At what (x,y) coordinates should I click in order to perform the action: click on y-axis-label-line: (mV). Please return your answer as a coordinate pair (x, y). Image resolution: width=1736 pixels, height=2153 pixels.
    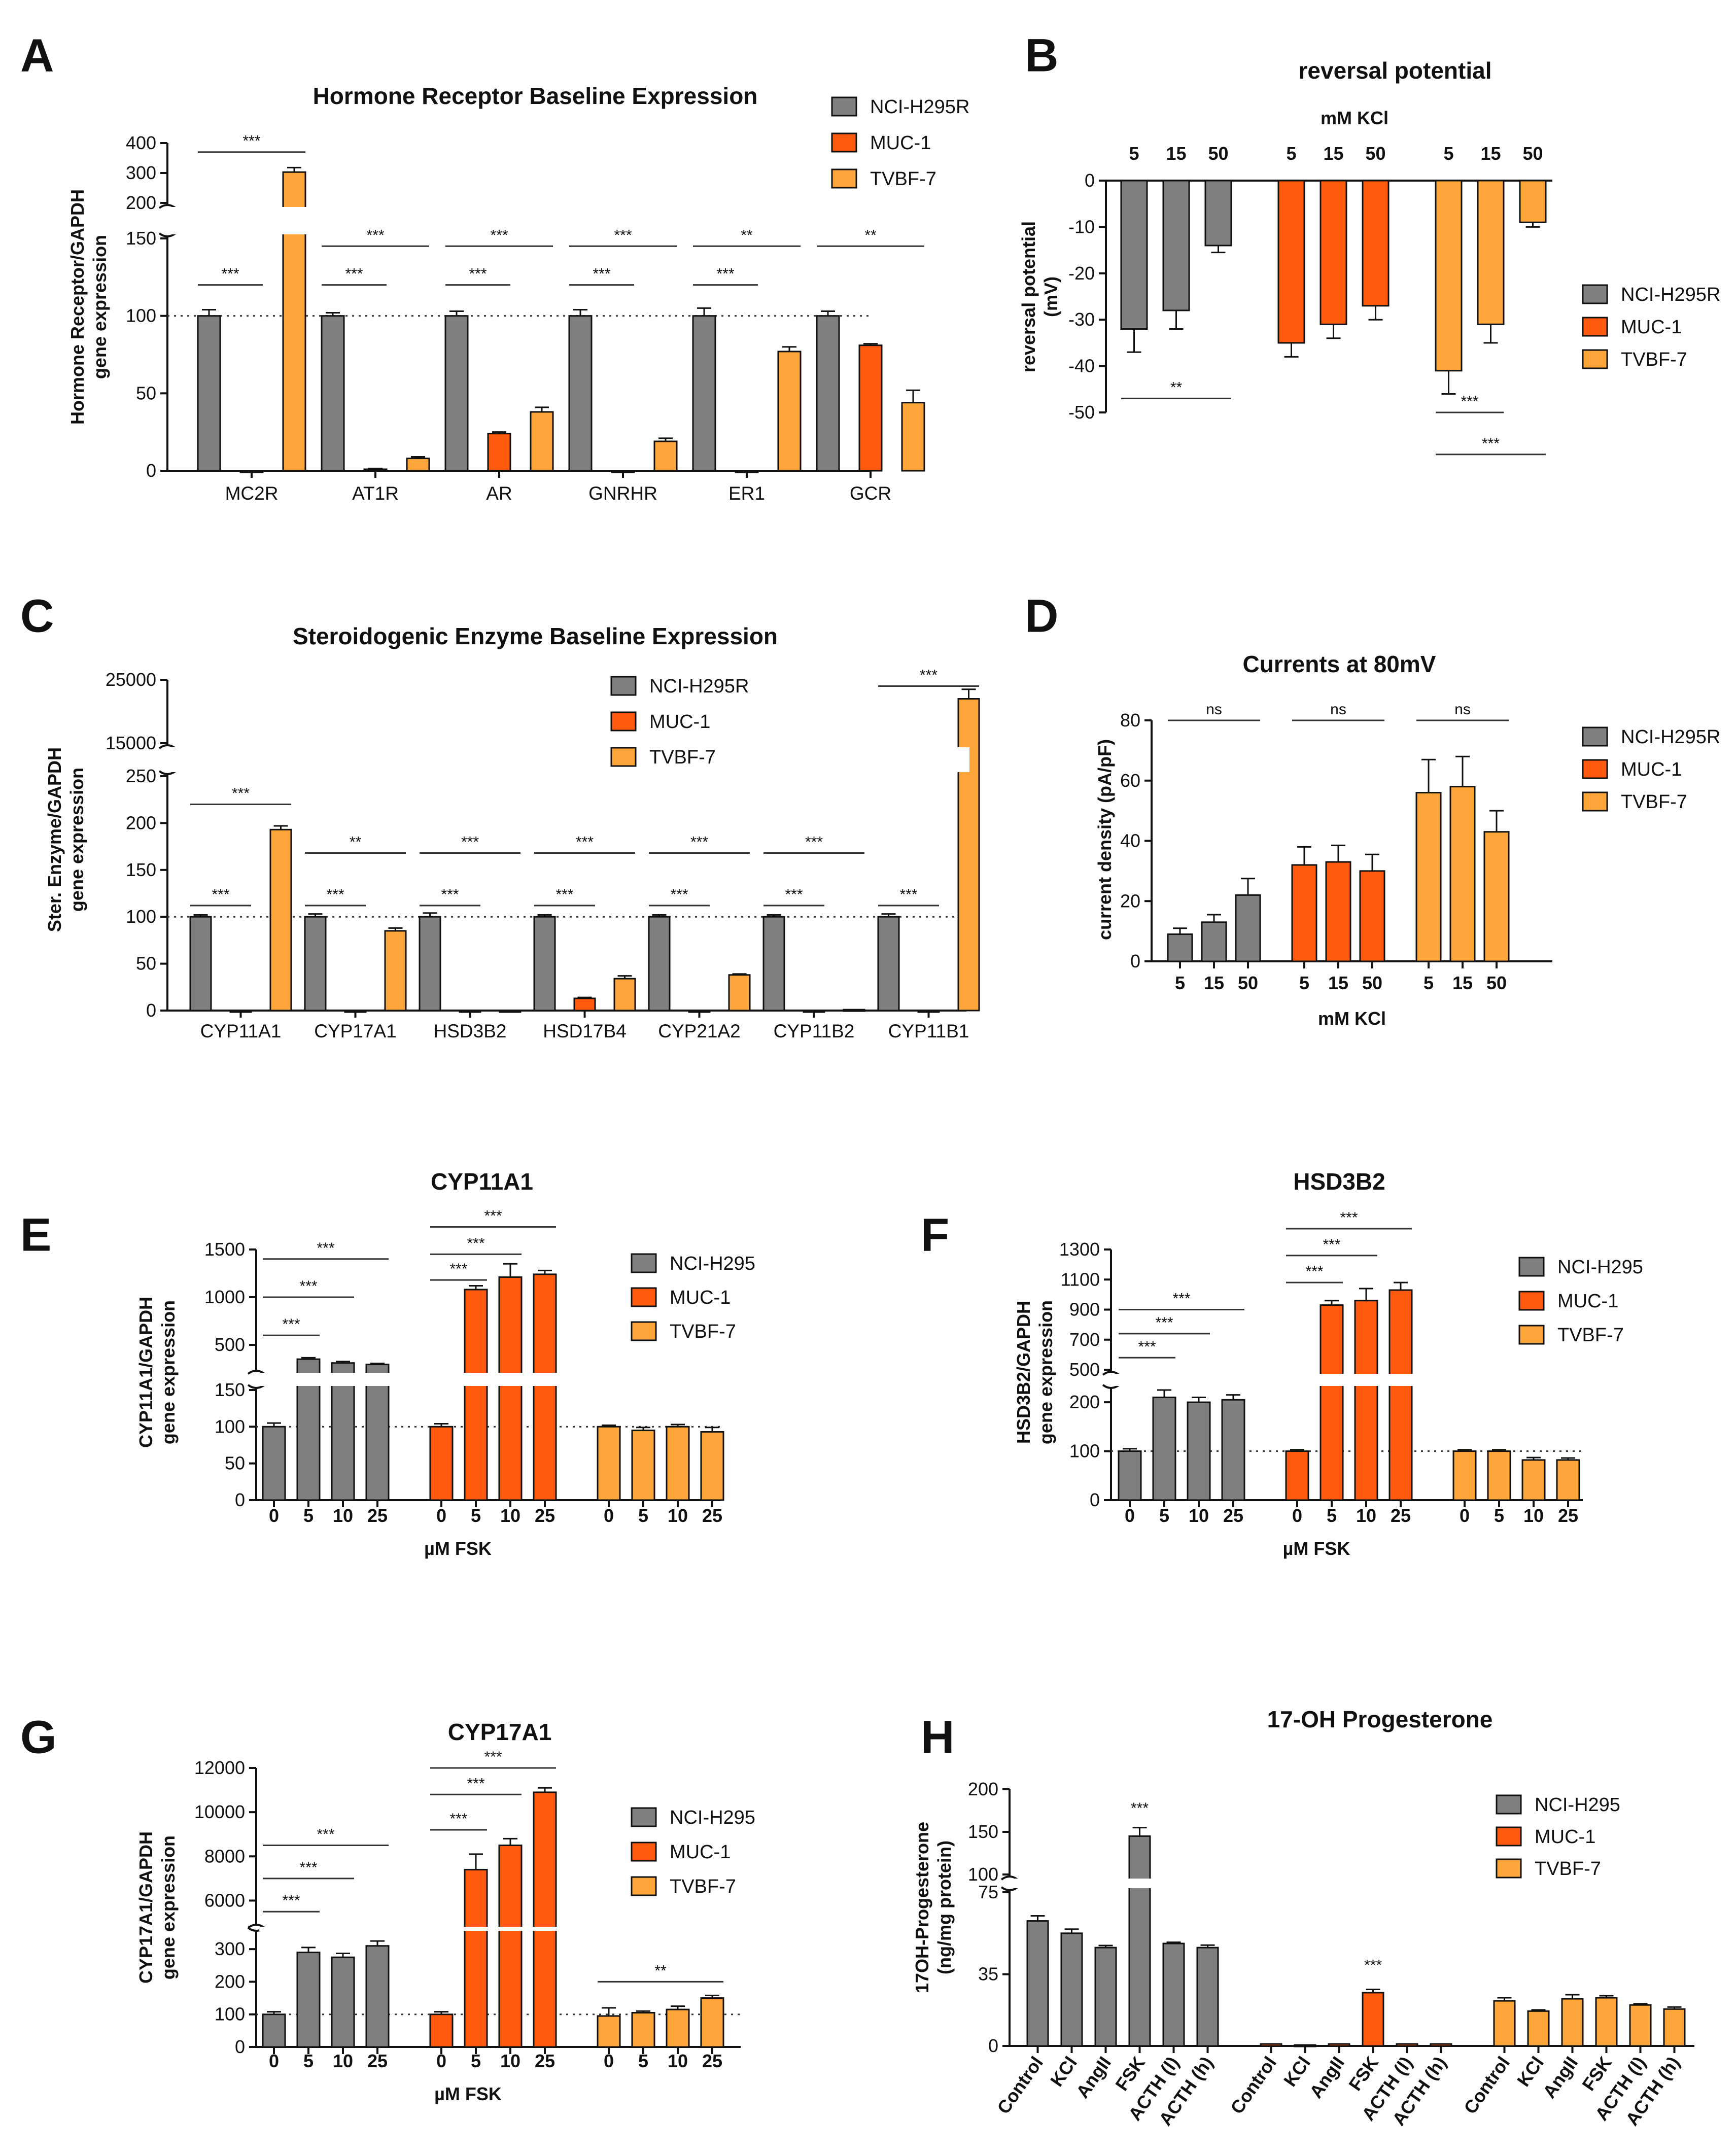
    Looking at the image, I should click on (1050, 296).